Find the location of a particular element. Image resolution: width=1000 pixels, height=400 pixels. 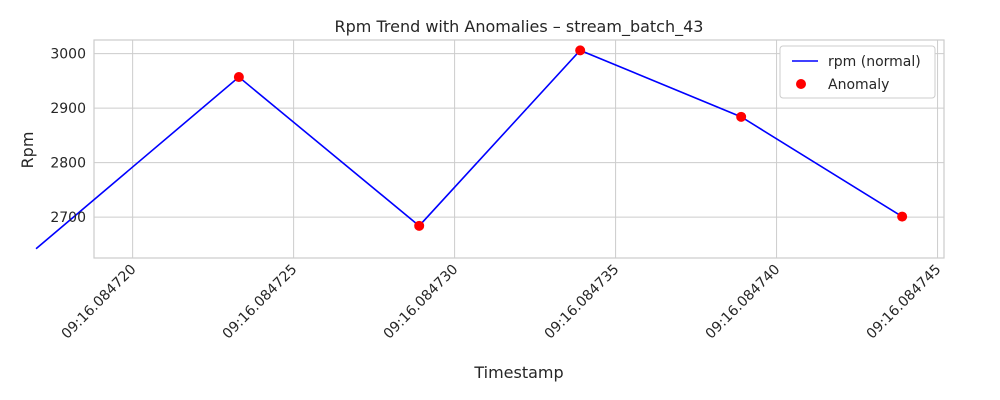

legend-box is located at coordinates (857, 72).